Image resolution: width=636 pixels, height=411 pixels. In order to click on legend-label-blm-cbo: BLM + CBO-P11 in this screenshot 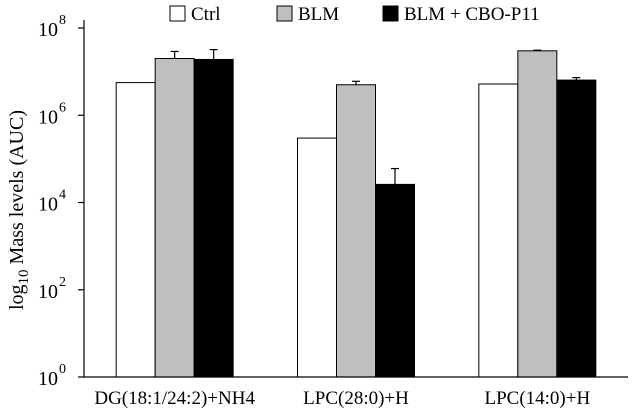, I will do `click(472, 14)`.